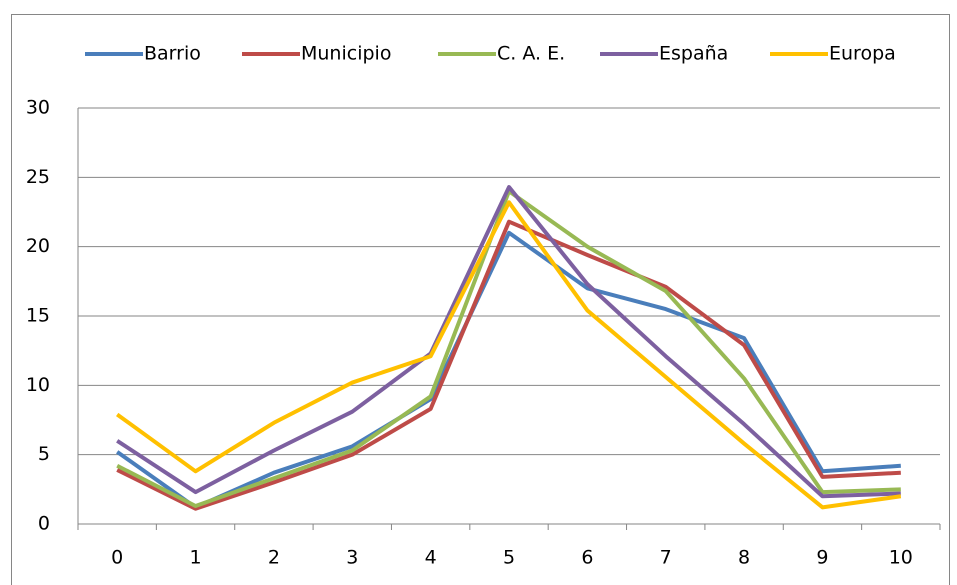 Image resolution: width=957 pixels, height=585 pixels. Describe the element at coordinates (822, 558) in the screenshot. I see `x-tick-label: 9` at that location.